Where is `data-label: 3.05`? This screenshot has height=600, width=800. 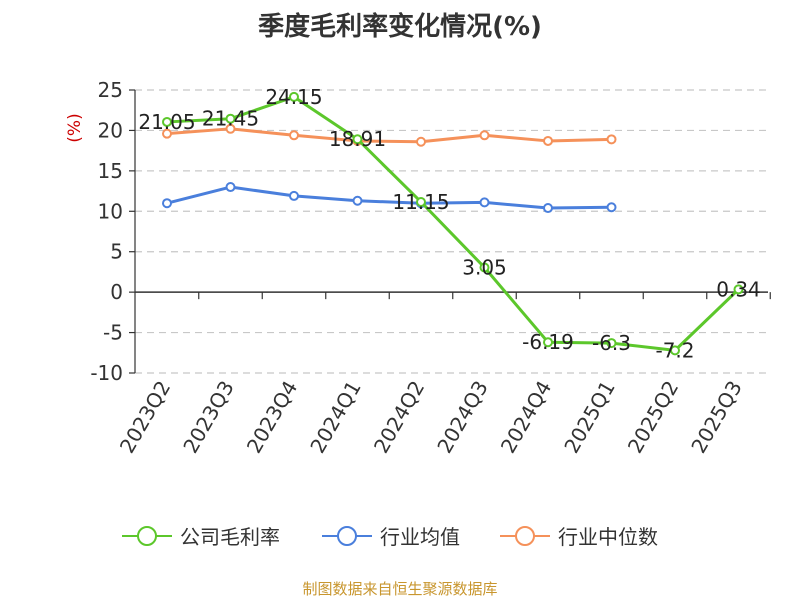
data-label: 3.05 is located at coordinates (484, 267).